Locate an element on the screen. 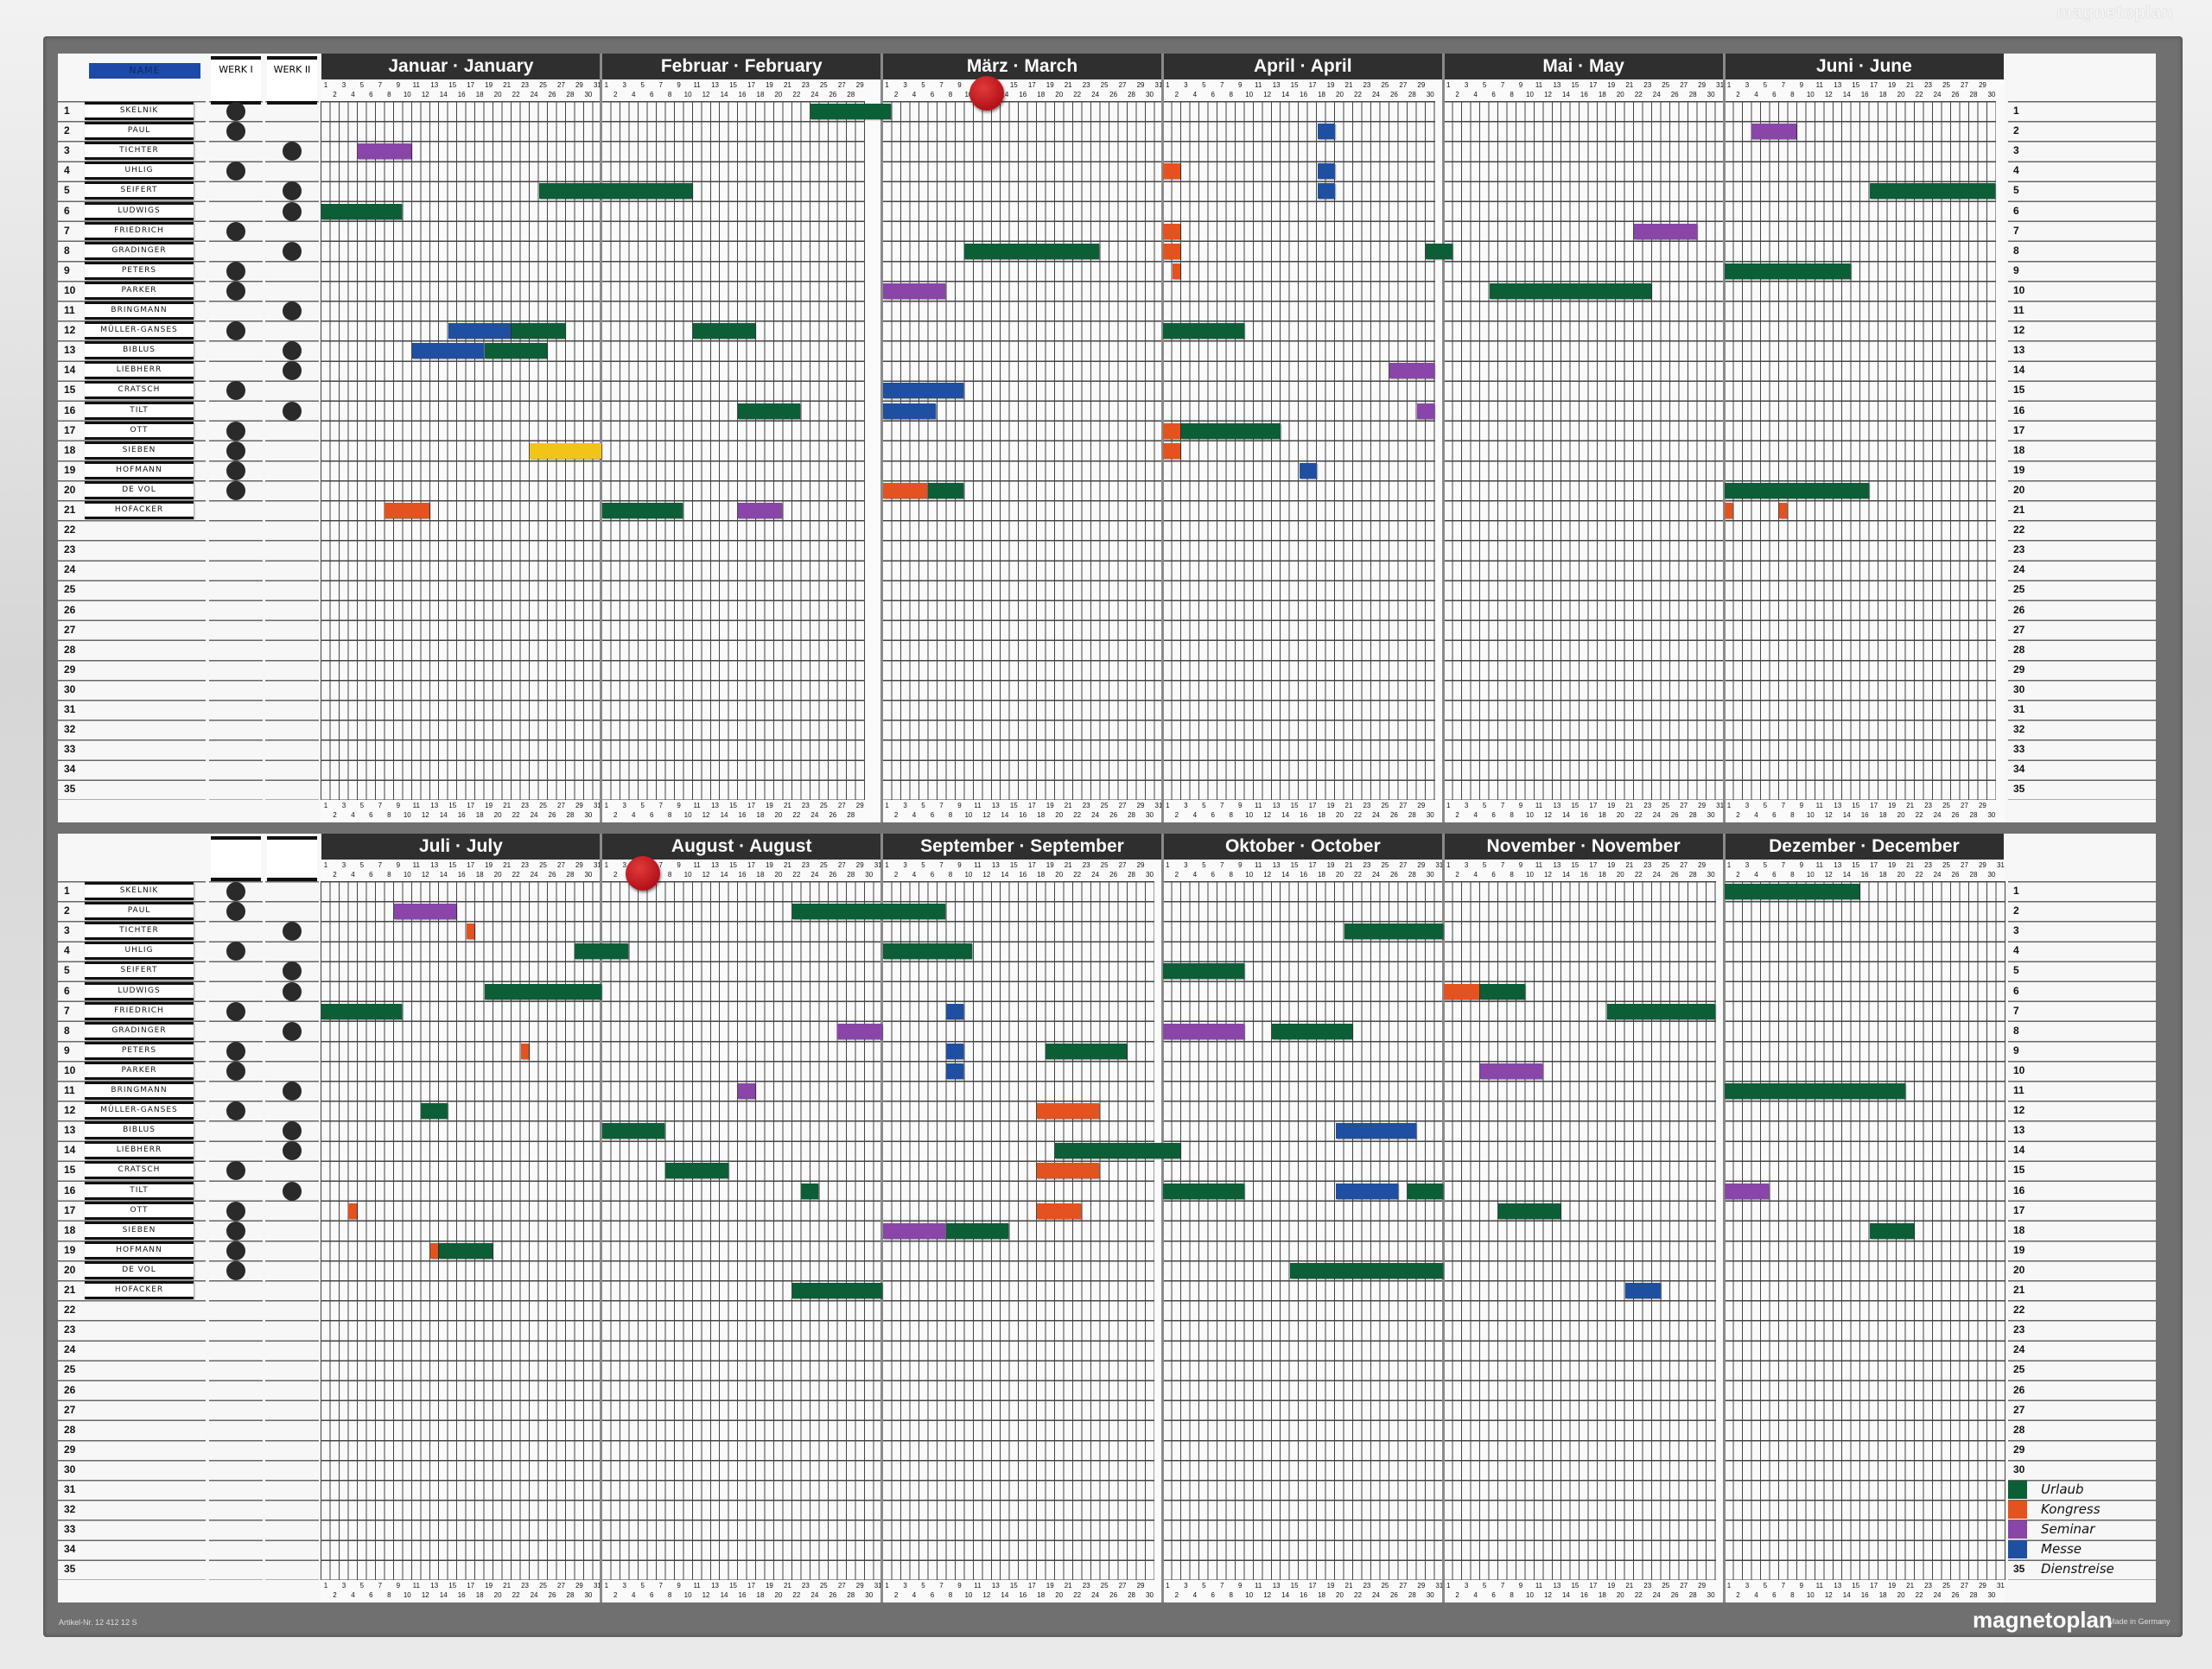  name-magnet: Tichter is located at coordinates (139, 151).